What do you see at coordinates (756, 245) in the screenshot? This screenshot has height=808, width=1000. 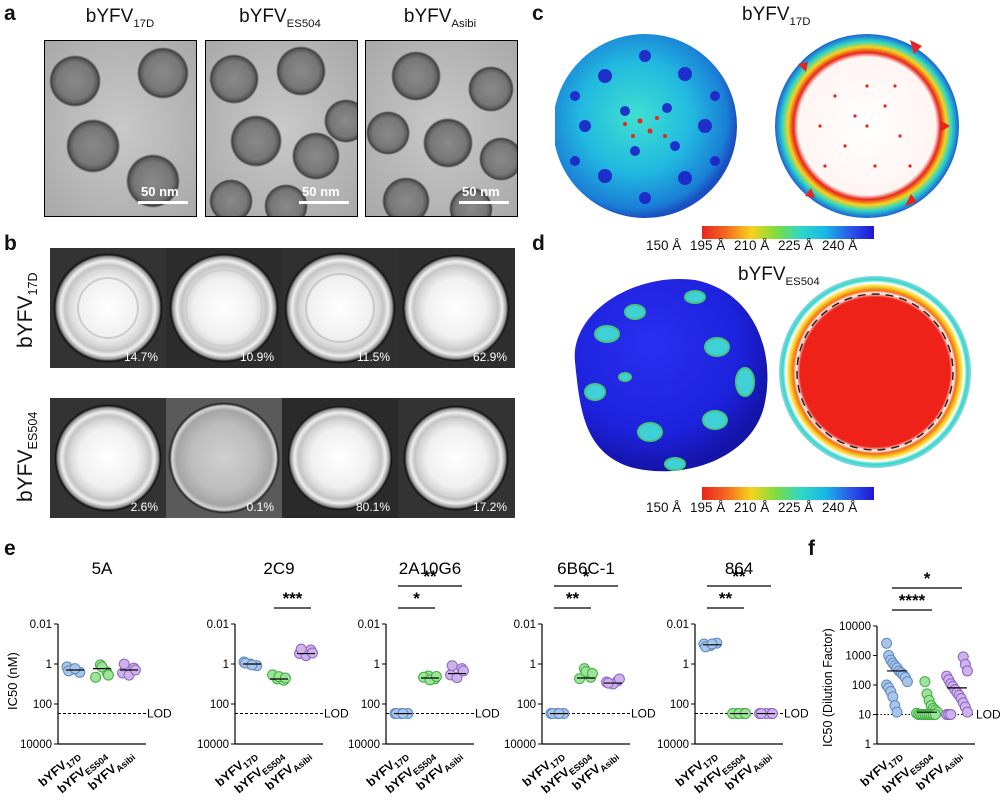 I see `colorbar-c-ticks: 150 Å 195 Å 210 Å 225 Å 240 Å` at bounding box center [756, 245].